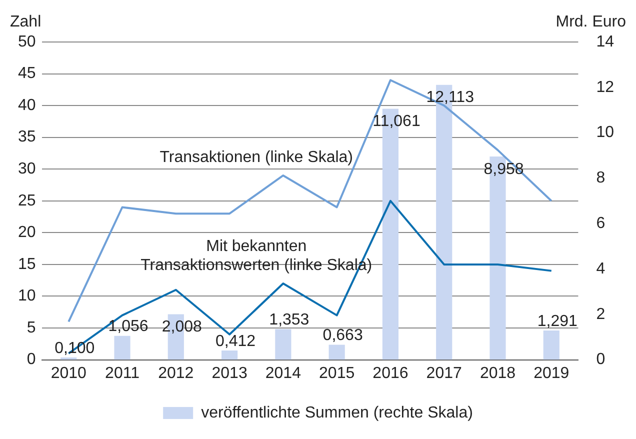 Image resolution: width=636 pixels, height=439 pixels. Describe the element at coordinates (176, 373) in the screenshot. I see `x-tick-label: 2012` at that location.